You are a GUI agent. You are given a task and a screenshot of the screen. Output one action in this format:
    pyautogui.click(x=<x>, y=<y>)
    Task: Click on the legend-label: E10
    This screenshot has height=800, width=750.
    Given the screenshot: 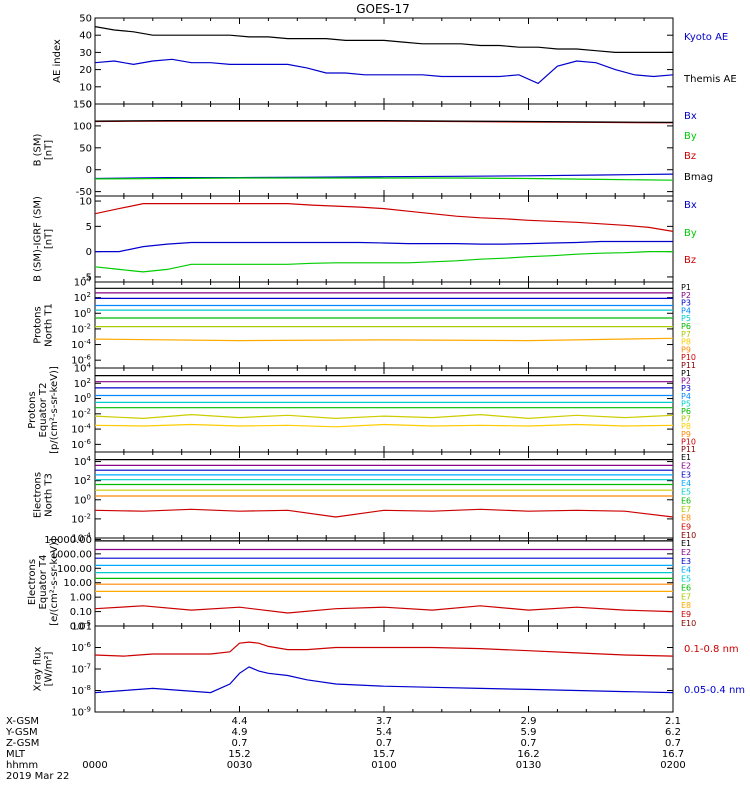 What is the action you would take?
    pyautogui.click(x=688, y=535)
    